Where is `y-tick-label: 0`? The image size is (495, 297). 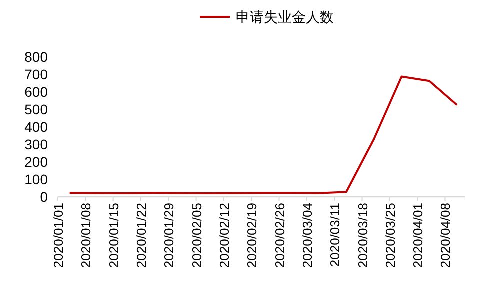
y-tick-label: 0 is located at coordinates (44, 197).